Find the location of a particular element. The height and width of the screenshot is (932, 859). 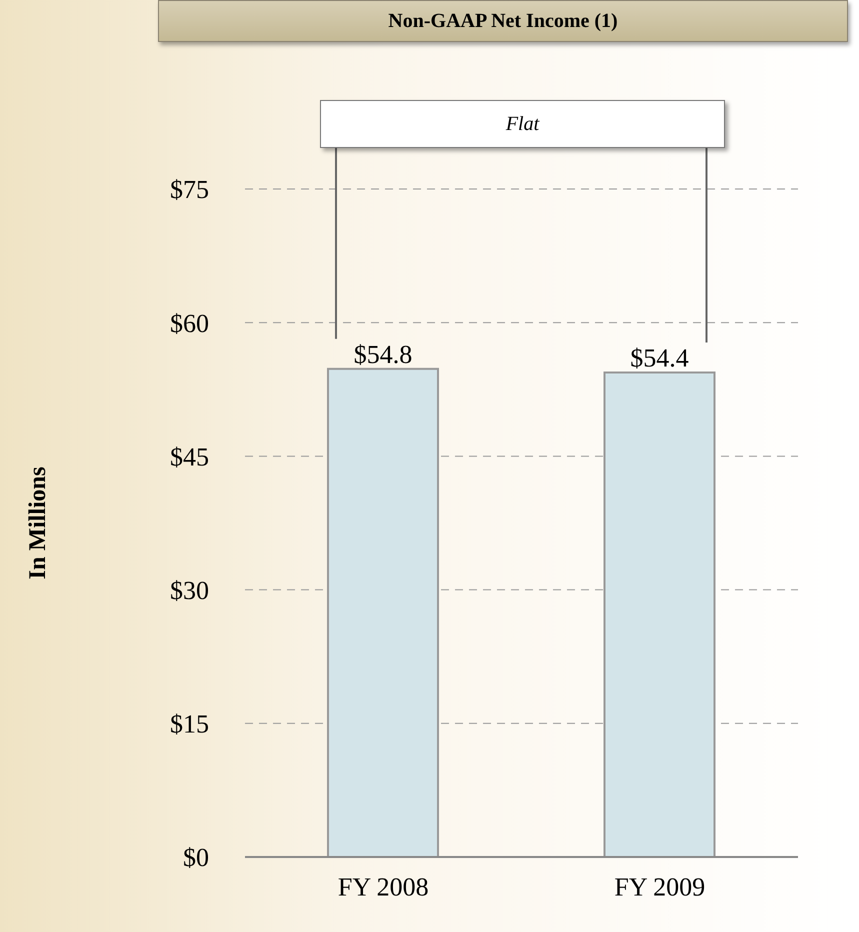

data-label: $54.4 is located at coordinates (659, 357).